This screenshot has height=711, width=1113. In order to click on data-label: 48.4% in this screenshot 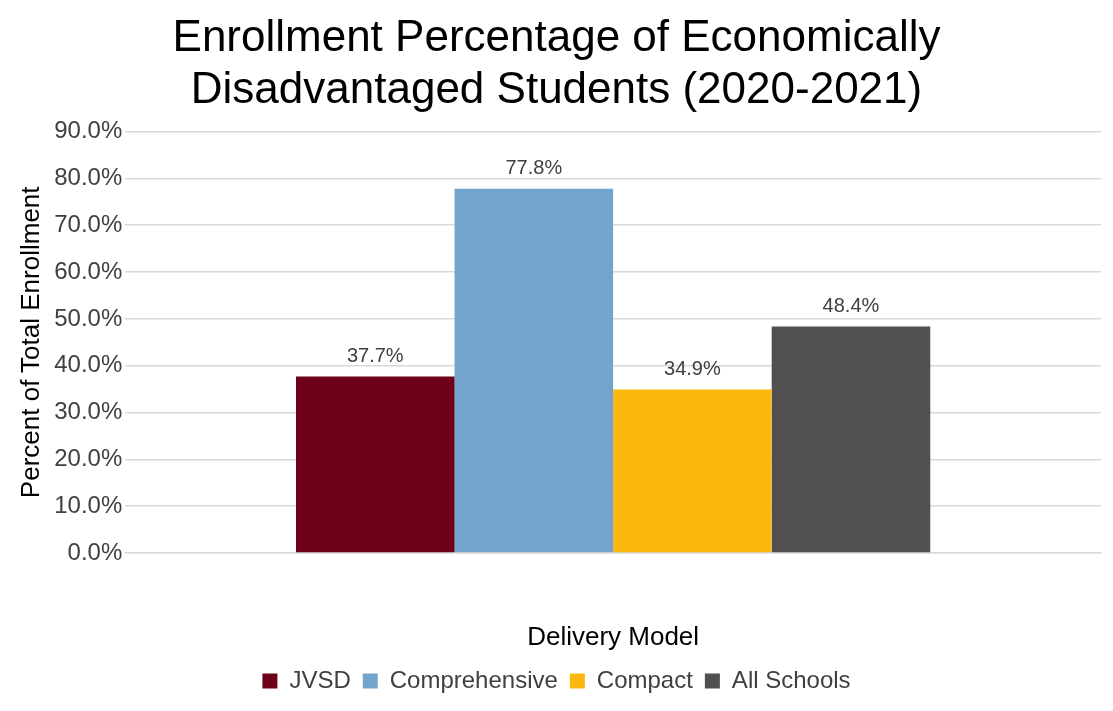, I will do `click(851, 304)`.